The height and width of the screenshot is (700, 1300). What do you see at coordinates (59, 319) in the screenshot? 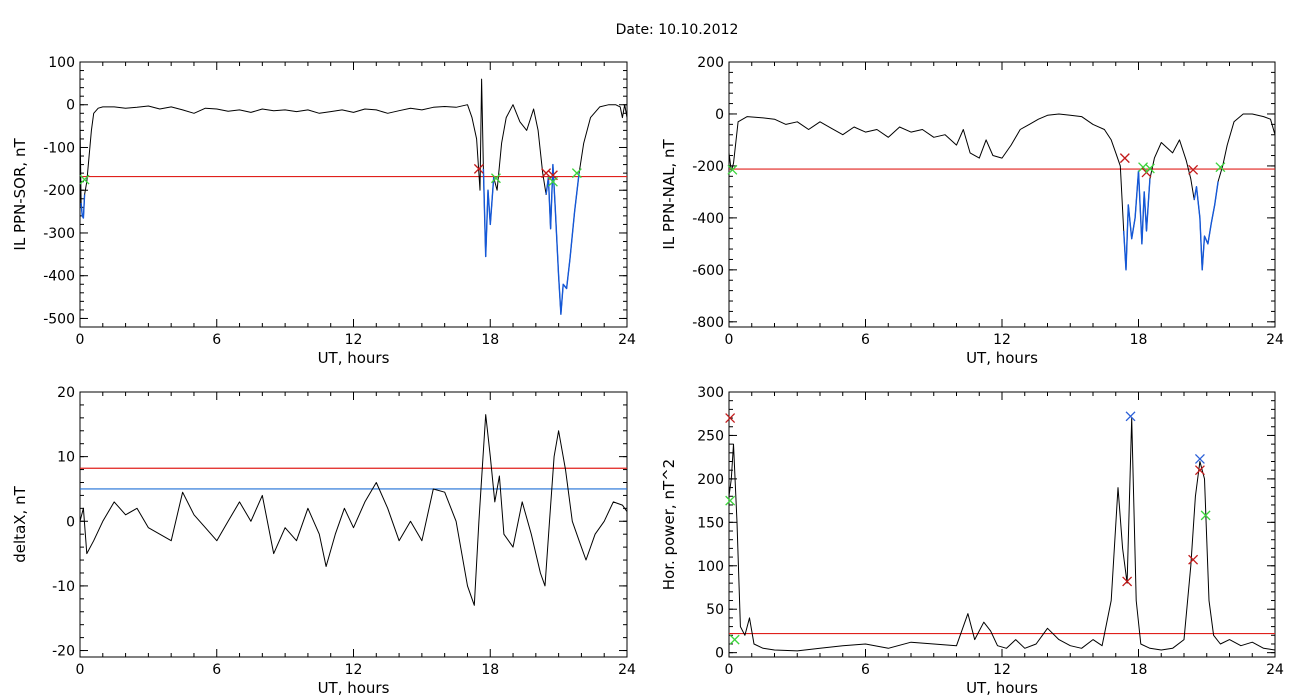
I see `y-tick-label: -500` at bounding box center [59, 319].